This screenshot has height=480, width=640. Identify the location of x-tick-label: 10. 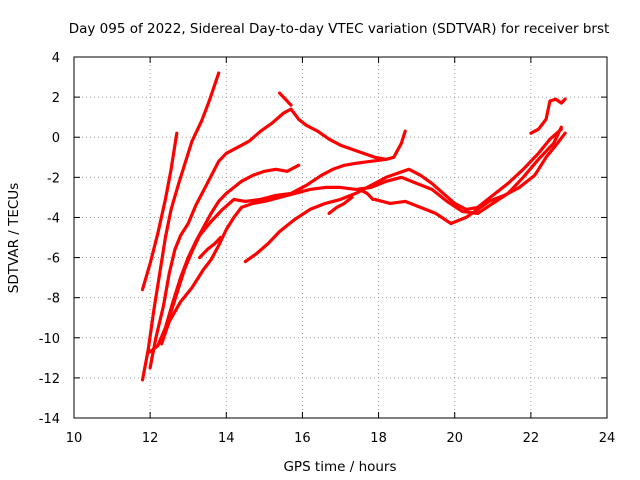
(74, 438).